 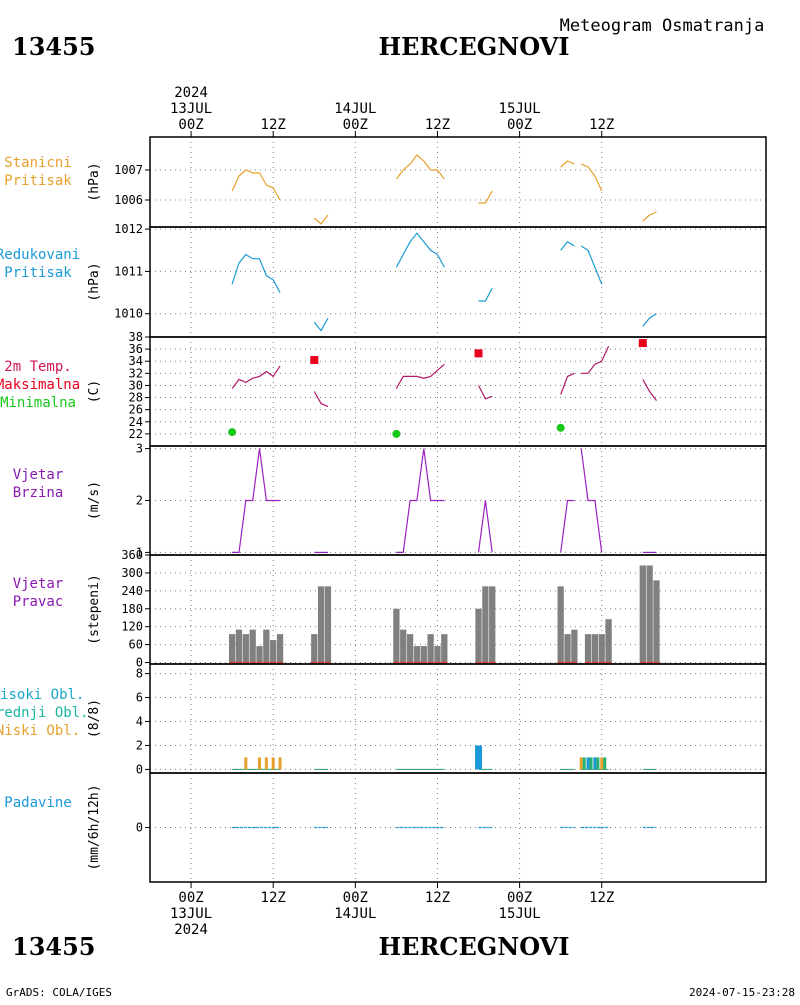 I want to click on header-station-name: HERCEGNOVI, so click(x=473, y=46).